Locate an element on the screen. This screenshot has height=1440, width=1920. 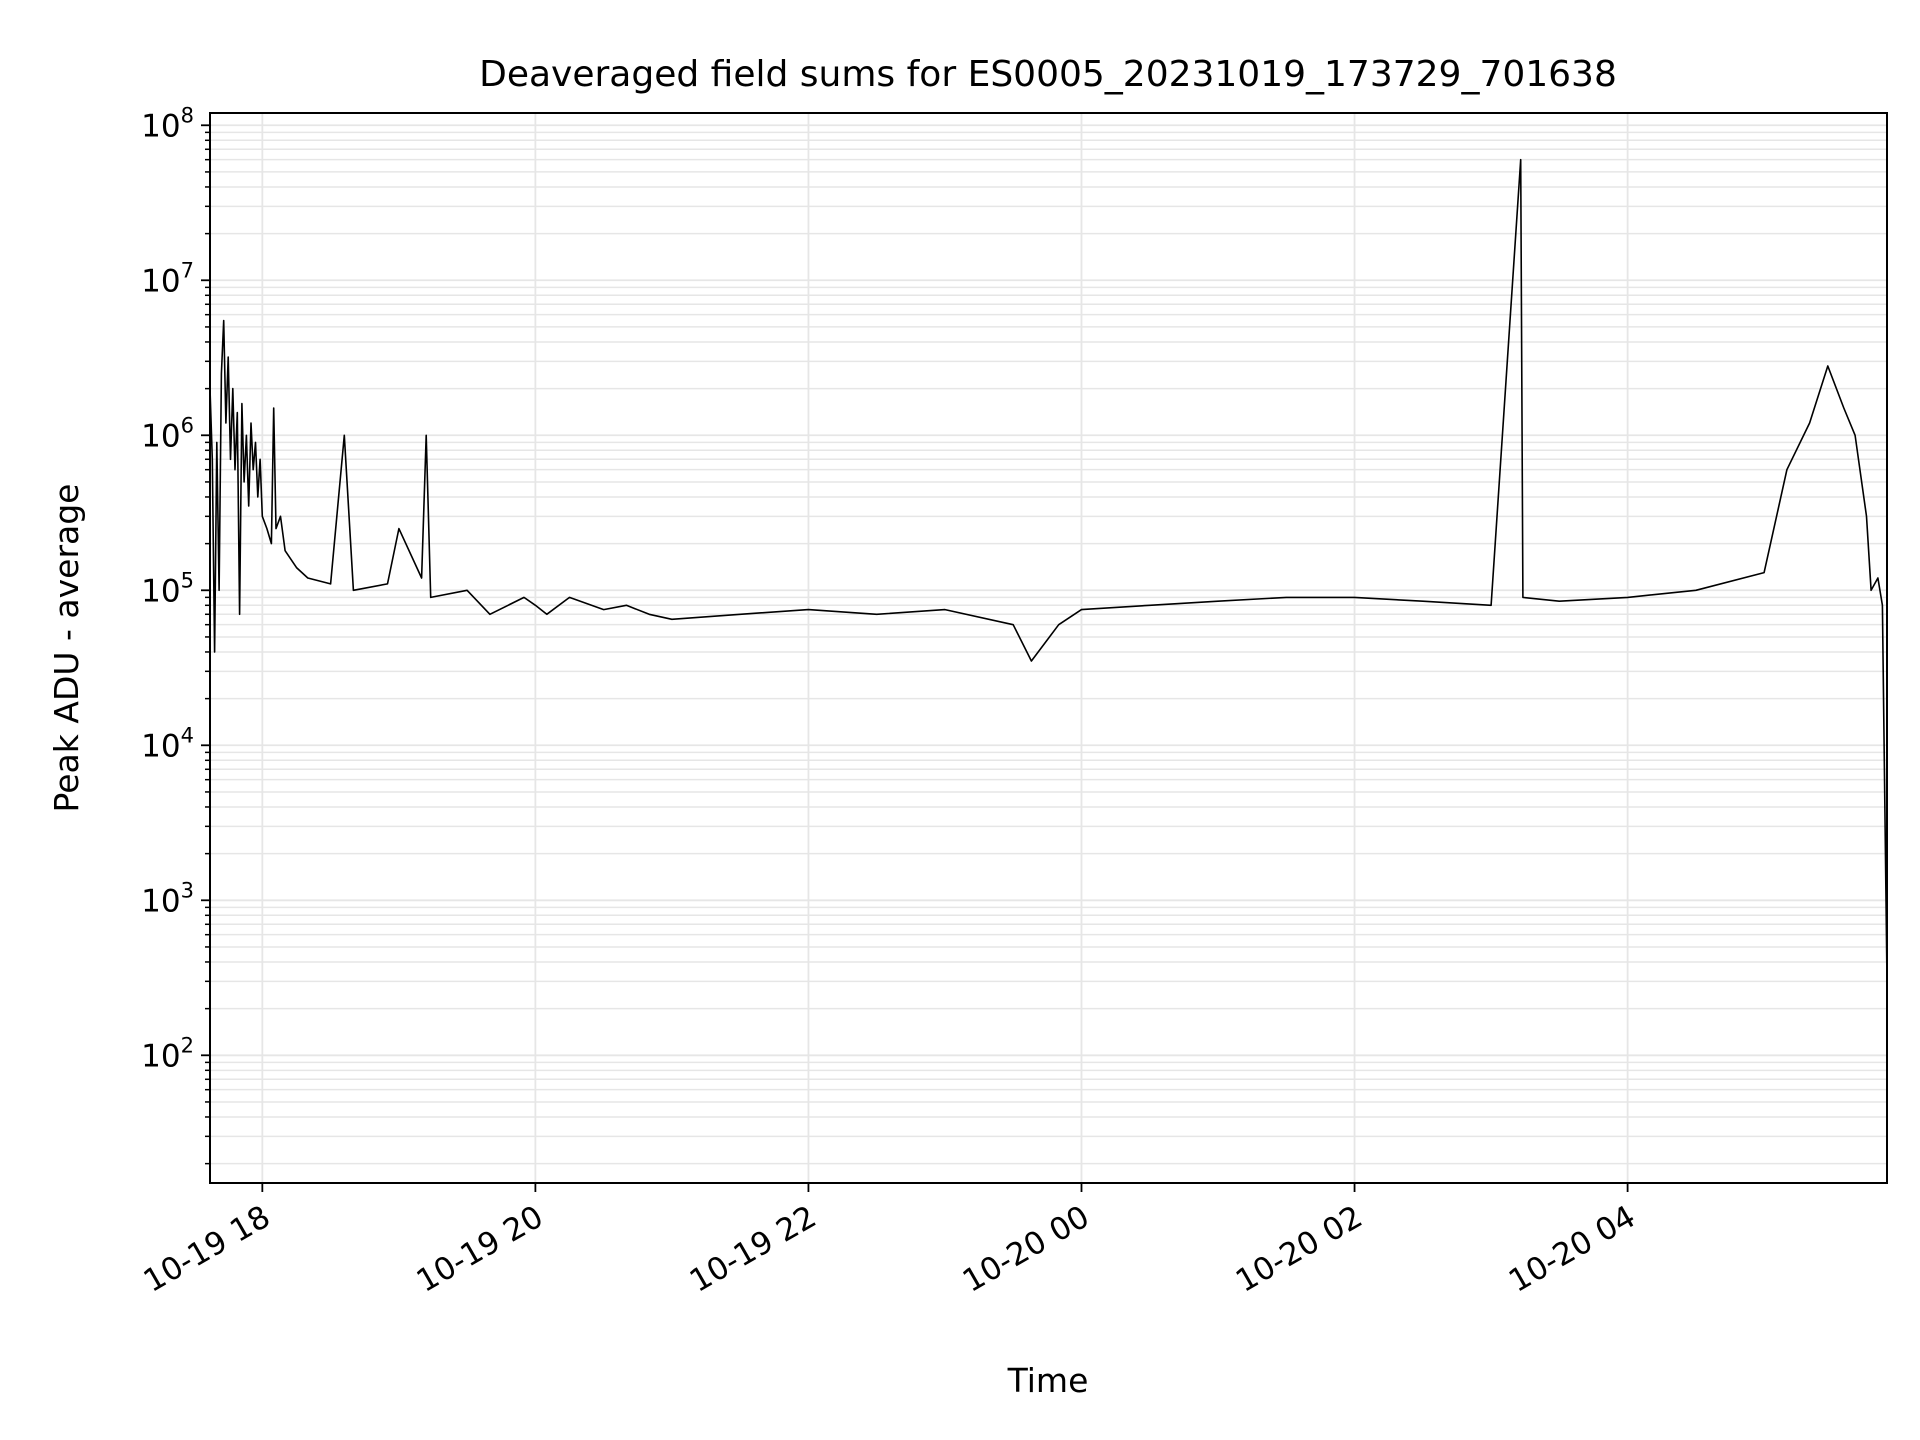
y-tick-label: 10² is located at coordinates (167, 1053).